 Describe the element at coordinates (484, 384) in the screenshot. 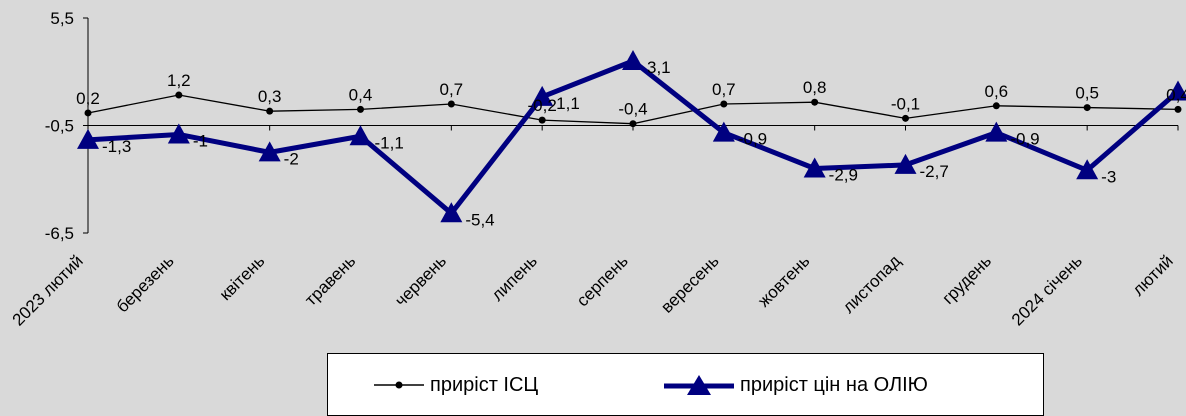

I see `legend-label-cpi: приріст ІСЦ` at that location.